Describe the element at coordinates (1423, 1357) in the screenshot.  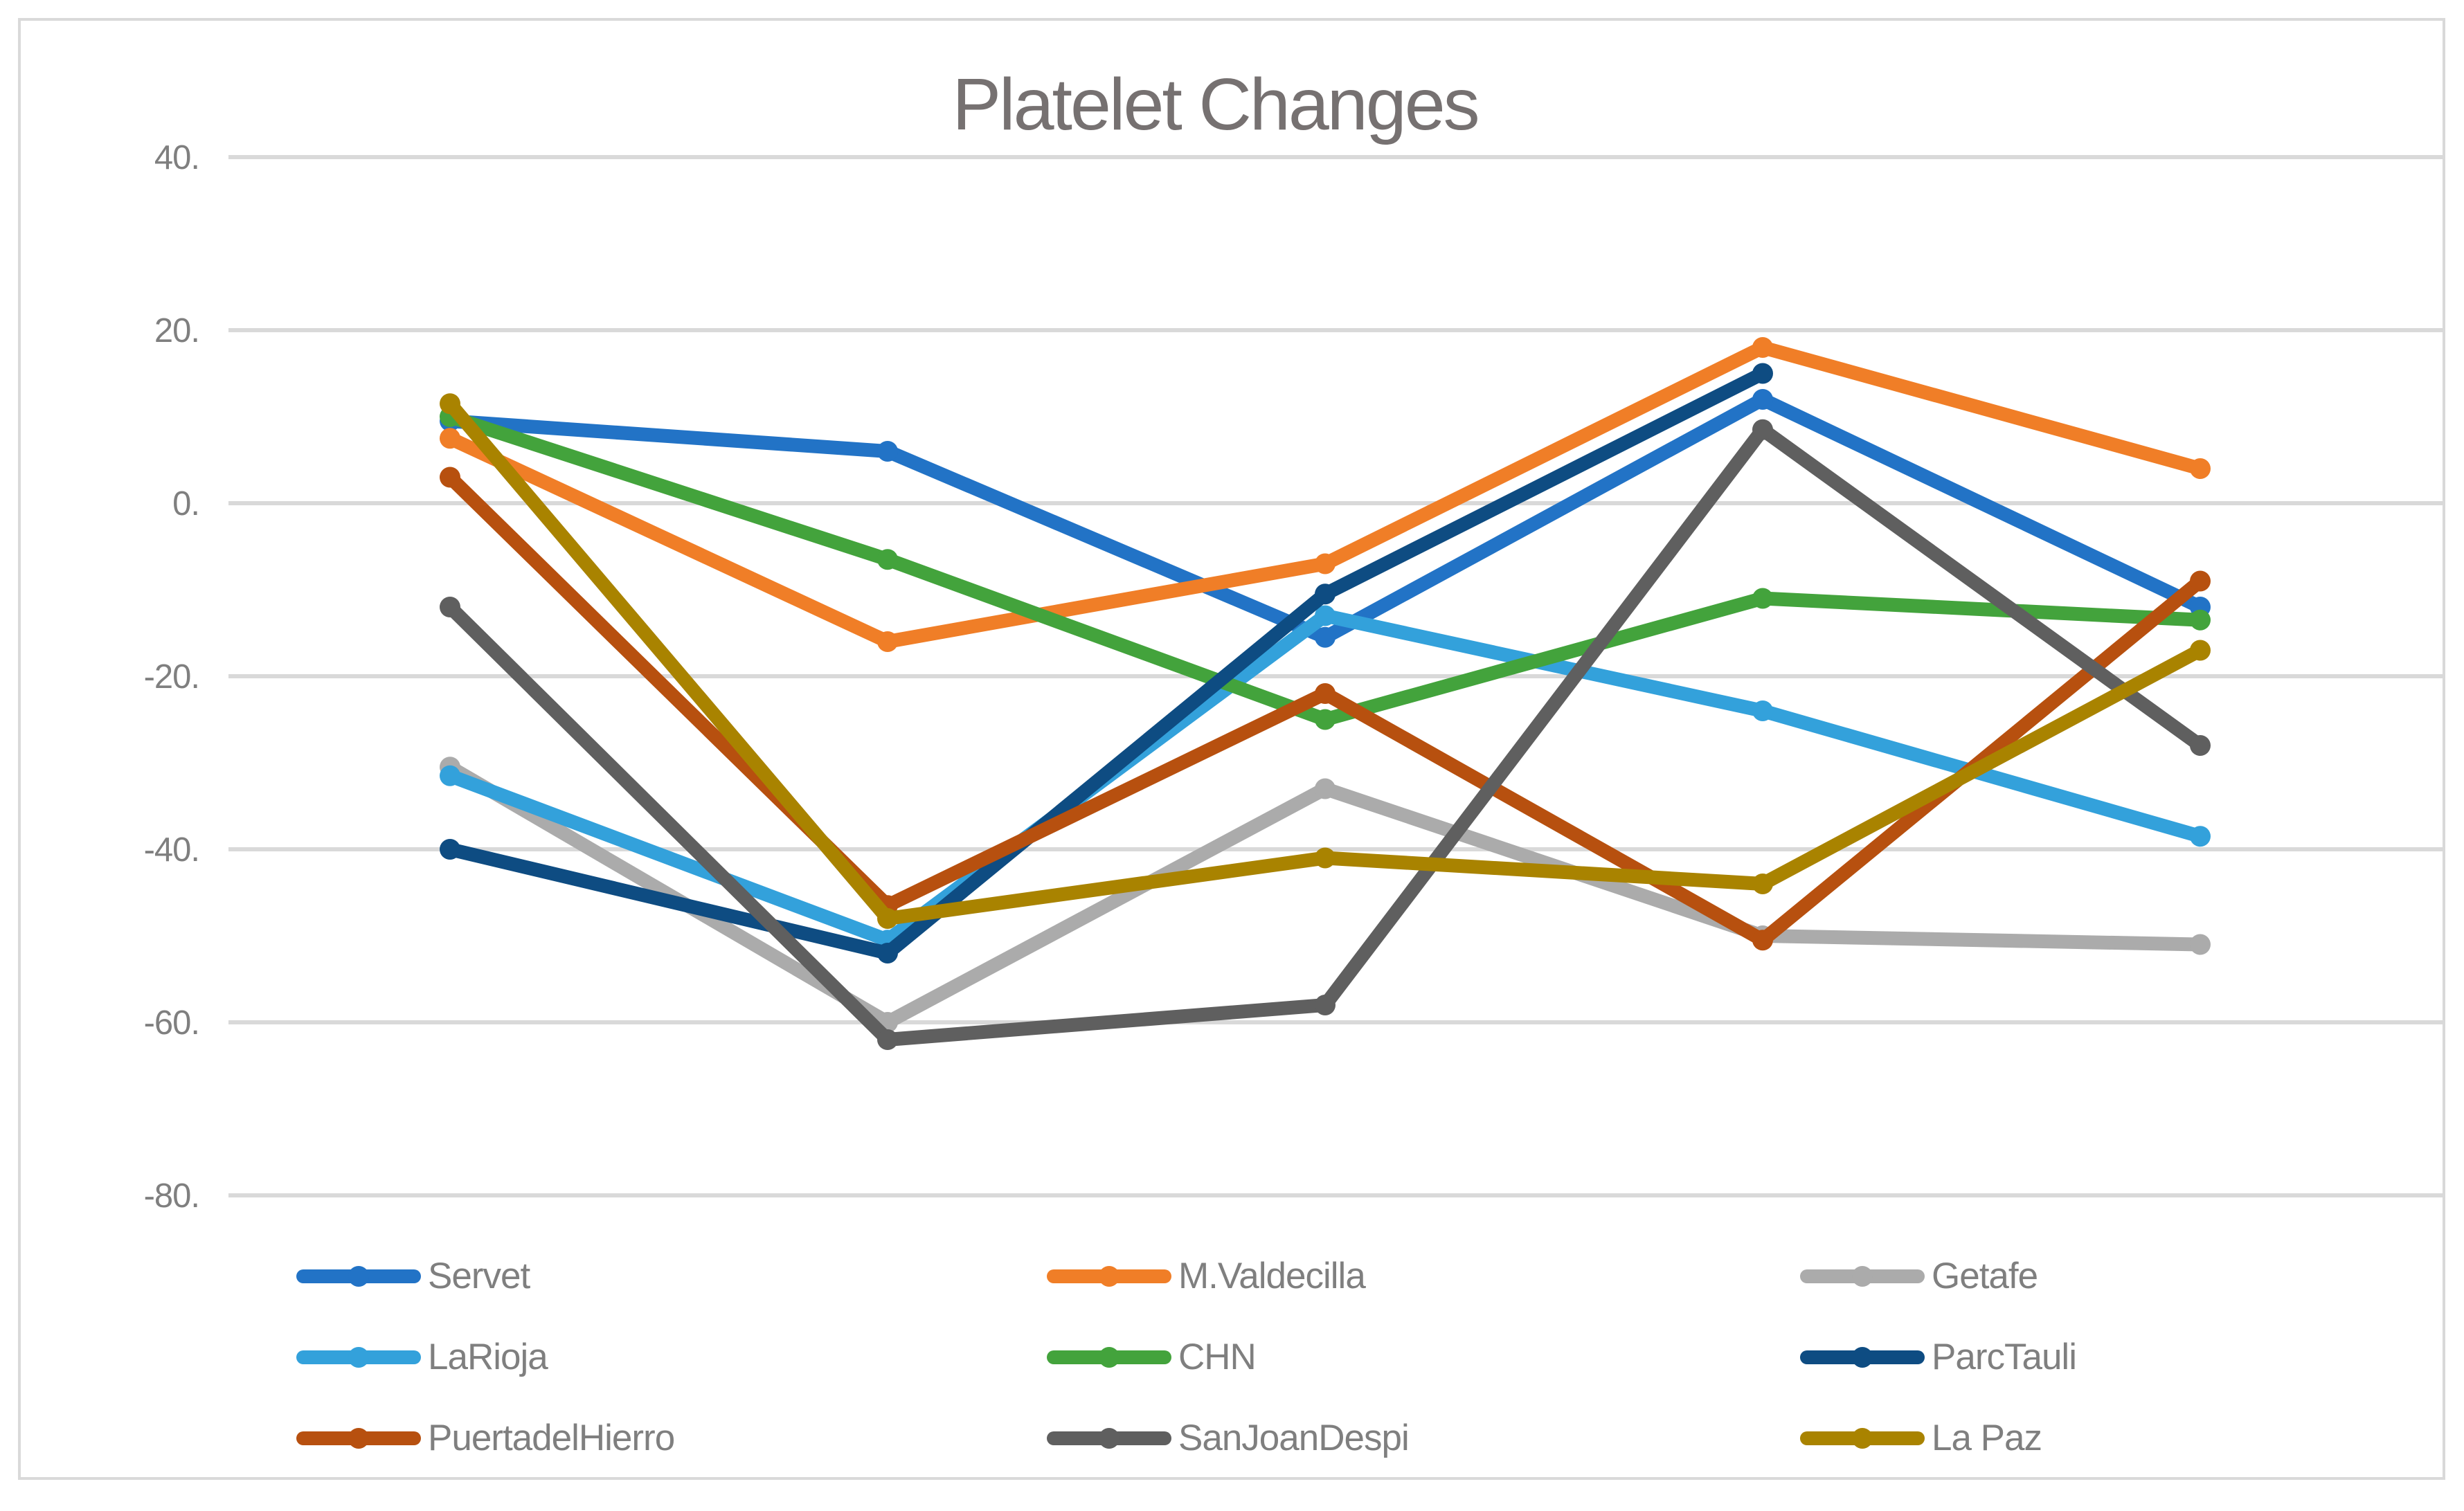
I see `legend-item-chn: CHN` at that location.